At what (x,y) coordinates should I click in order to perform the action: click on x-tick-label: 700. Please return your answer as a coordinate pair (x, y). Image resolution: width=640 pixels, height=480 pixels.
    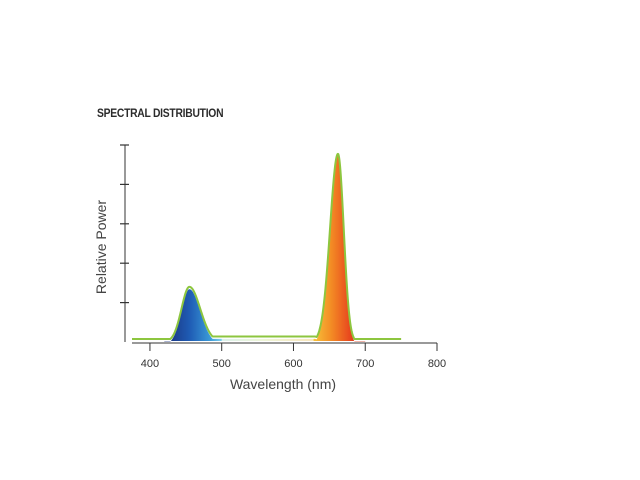
    Looking at the image, I should click on (365, 364).